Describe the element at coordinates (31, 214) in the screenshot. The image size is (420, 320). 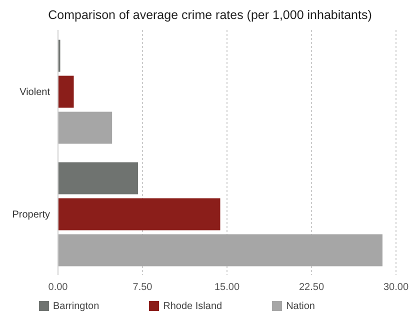
I see `y-tick-label: Property` at that location.